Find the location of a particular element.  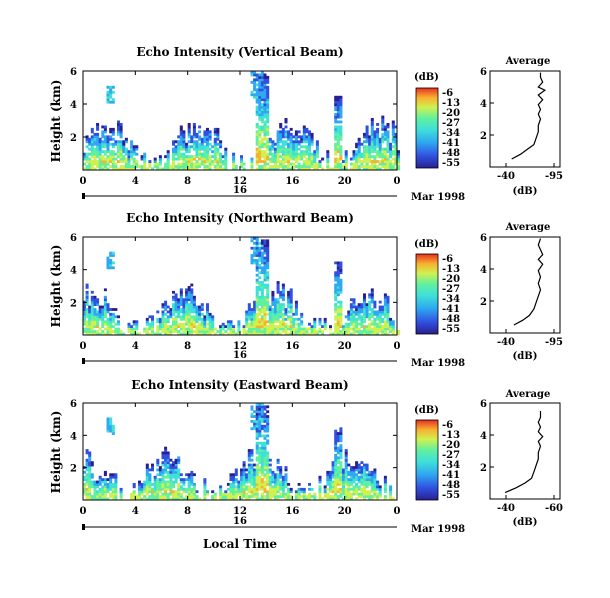

date-label: 16 is located at coordinates (240, 521).